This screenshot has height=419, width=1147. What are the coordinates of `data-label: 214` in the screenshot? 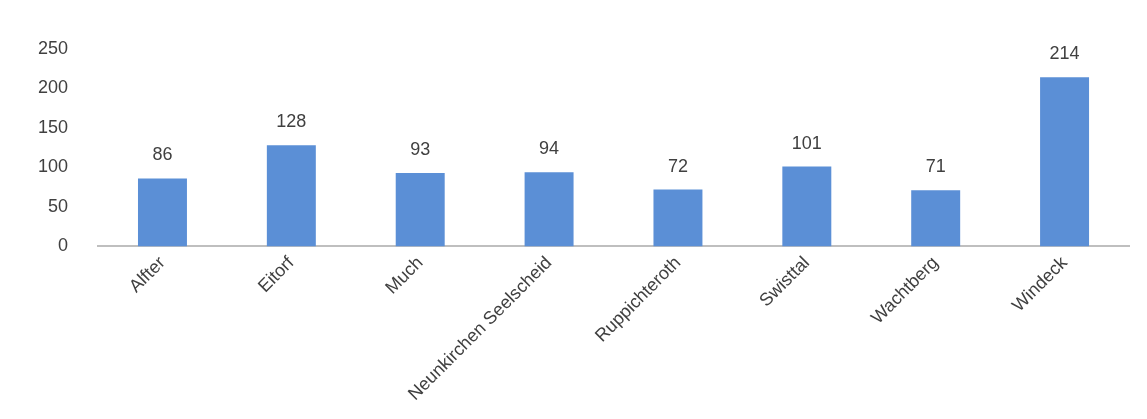 It's located at (1064, 53).